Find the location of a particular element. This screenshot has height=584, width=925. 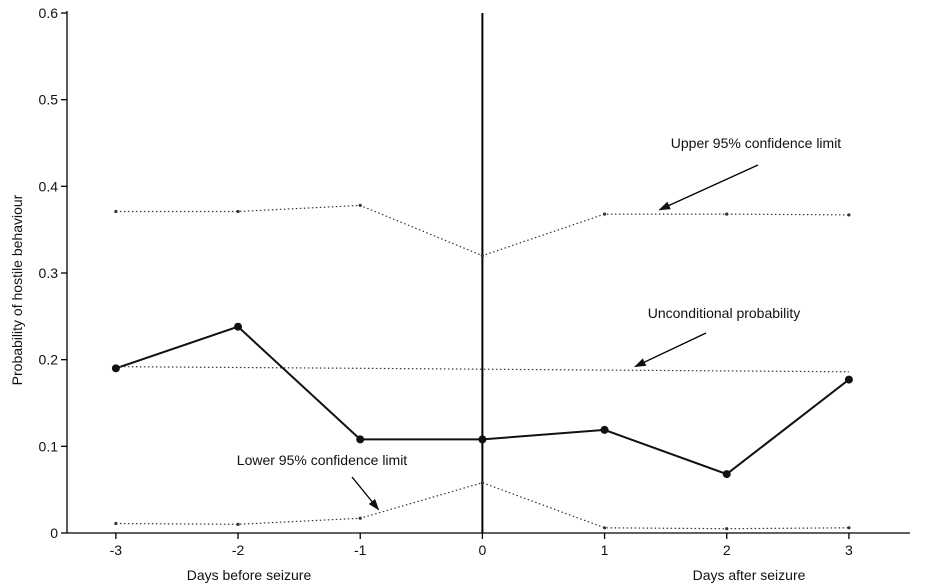

x-tick-label: -2 is located at coordinates (238, 550).